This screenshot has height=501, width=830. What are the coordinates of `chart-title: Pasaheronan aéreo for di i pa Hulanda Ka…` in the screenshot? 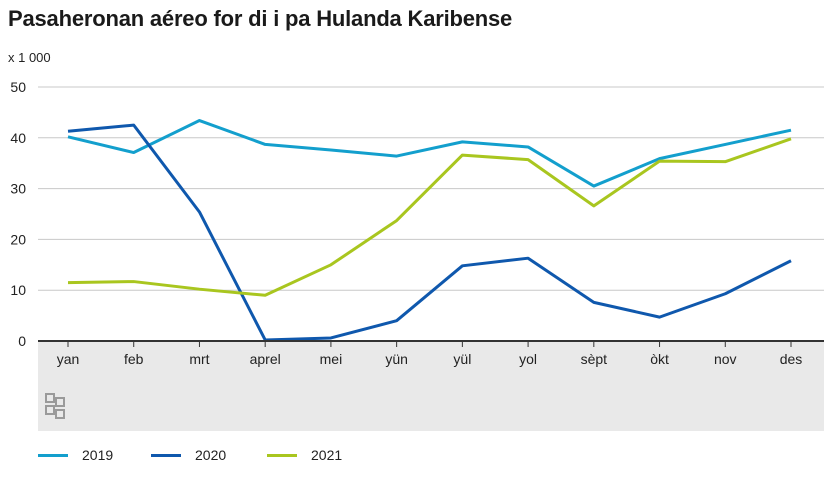 It's located at (260, 18).